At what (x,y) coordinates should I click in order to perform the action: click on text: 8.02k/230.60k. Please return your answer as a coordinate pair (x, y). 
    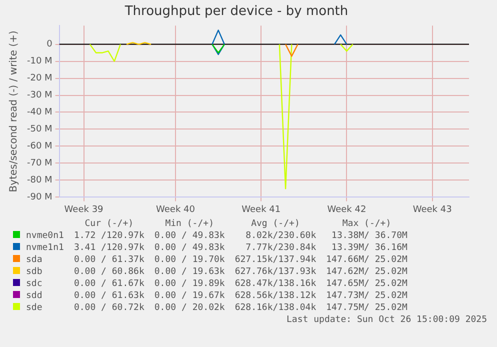
    Looking at the image, I should click on (281, 236).